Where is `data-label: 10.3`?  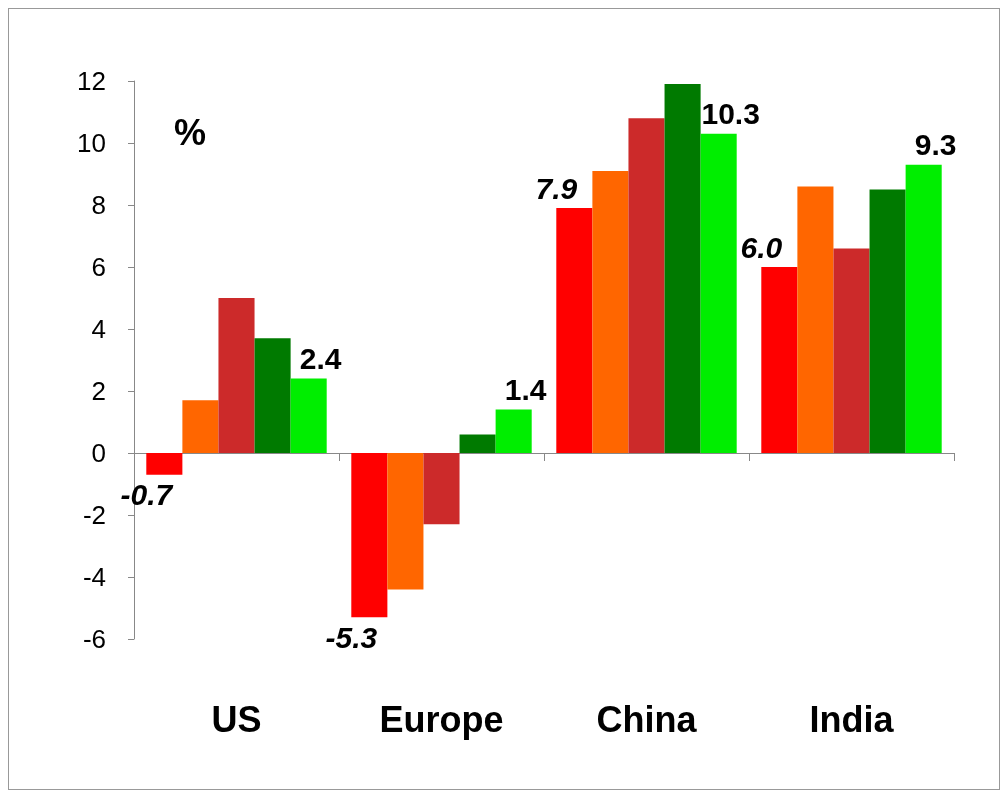 data-label: 10.3 is located at coordinates (730, 114).